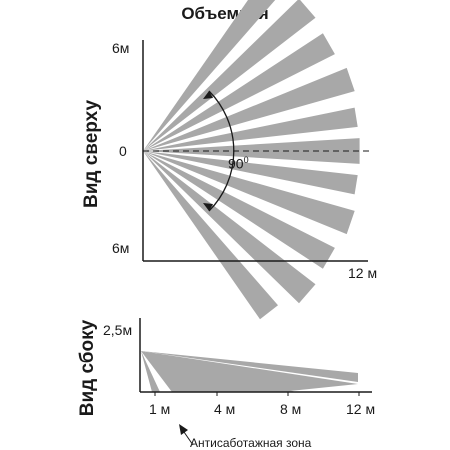 This screenshot has height=450, width=450. I want to click on side-view-x-tick-4: 4 м, so click(225, 409).